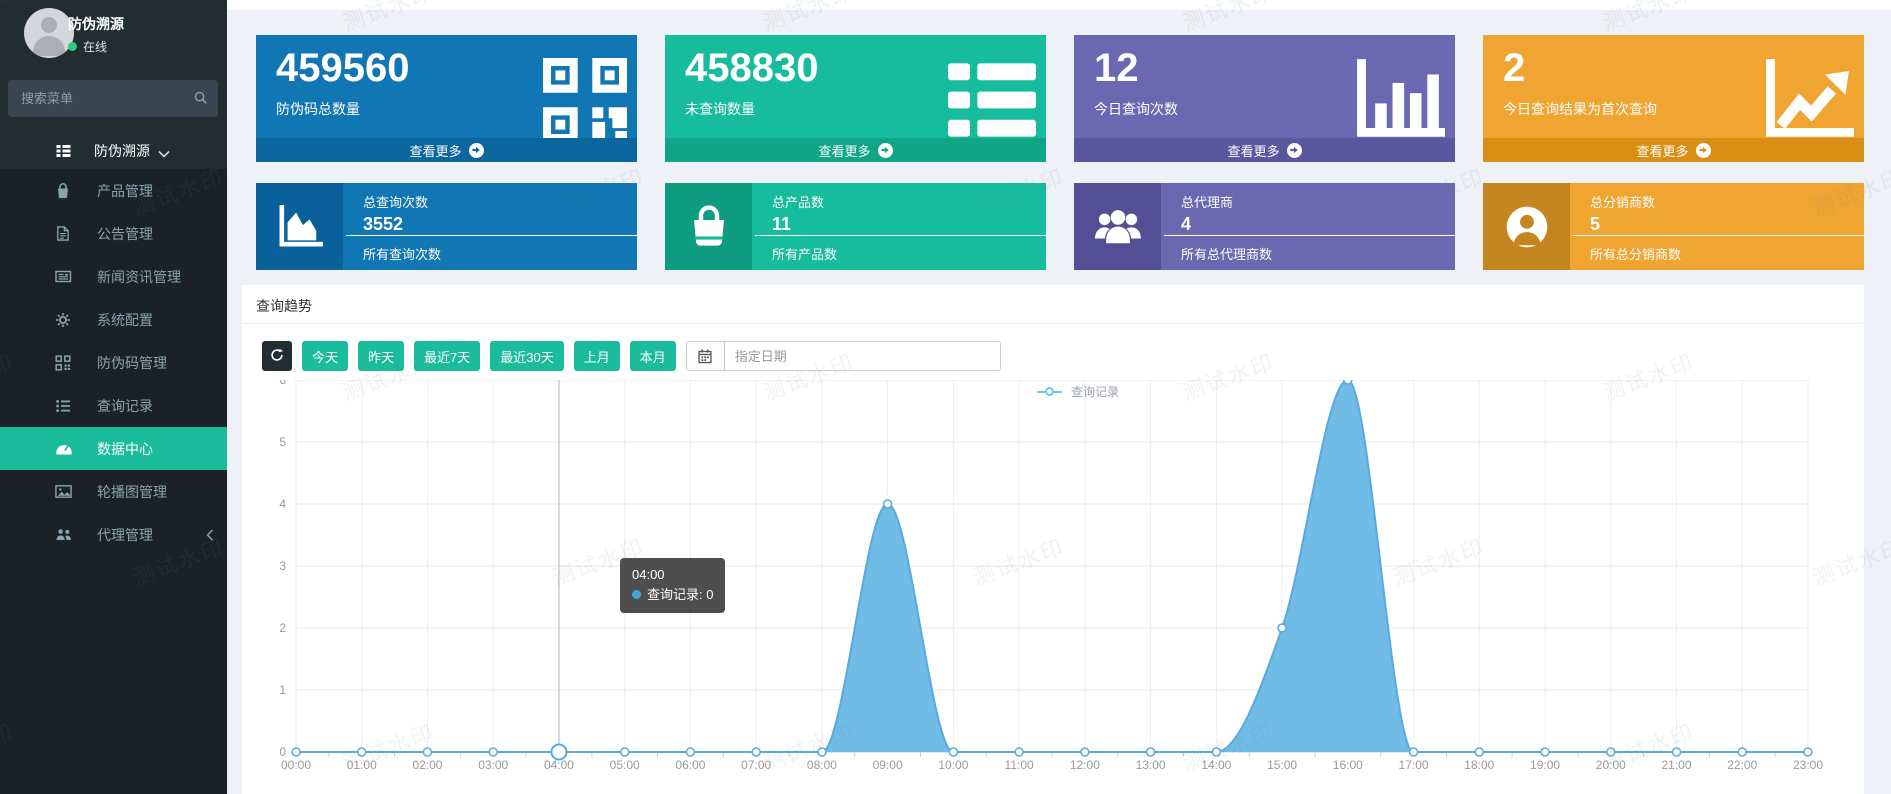 This screenshot has width=1891, height=794. What do you see at coordinates (1514, 68) in the screenshot?
I see `stat-value: 2` at bounding box center [1514, 68].